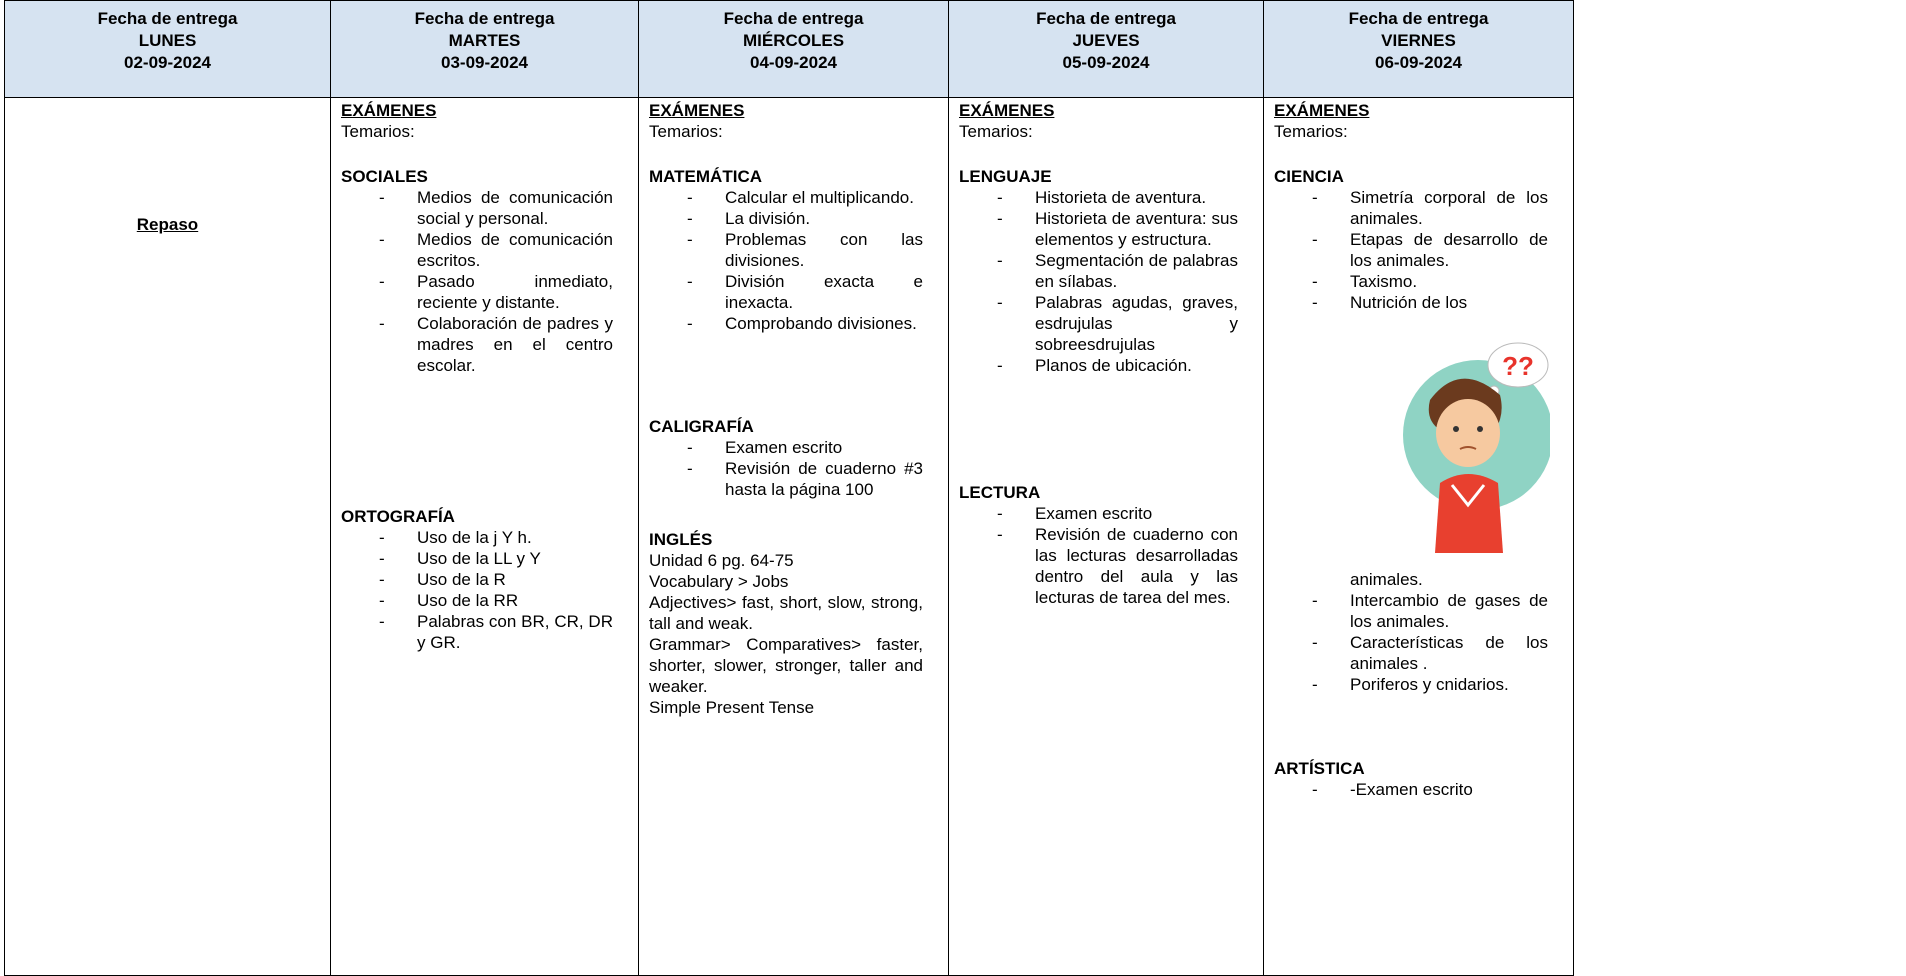  What do you see at coordinates (167, 62) in the screenshot?
I see `header-date: 02-09-2024` at bounding box center [167, 62].